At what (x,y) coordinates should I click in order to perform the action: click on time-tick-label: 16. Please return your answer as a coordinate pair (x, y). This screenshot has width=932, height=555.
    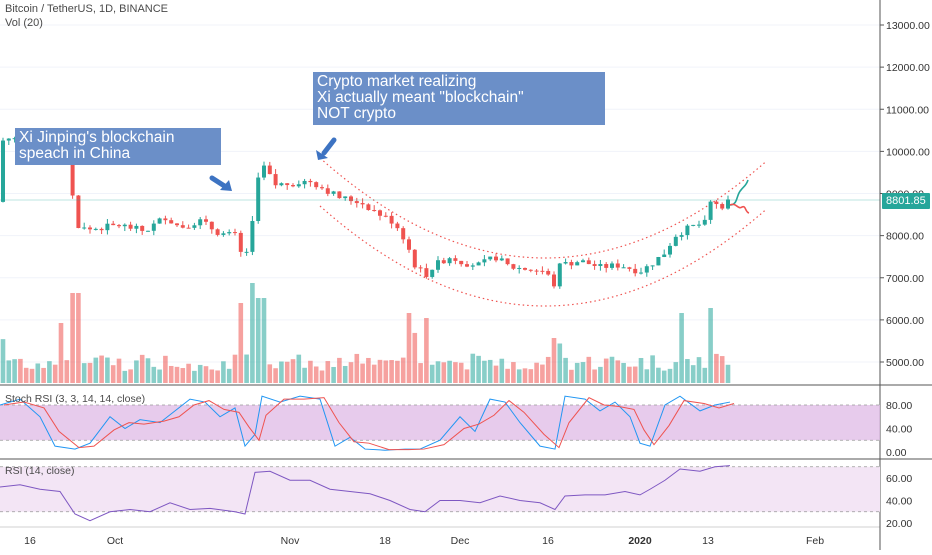
    Looking at the image, I should click on (30, 541).